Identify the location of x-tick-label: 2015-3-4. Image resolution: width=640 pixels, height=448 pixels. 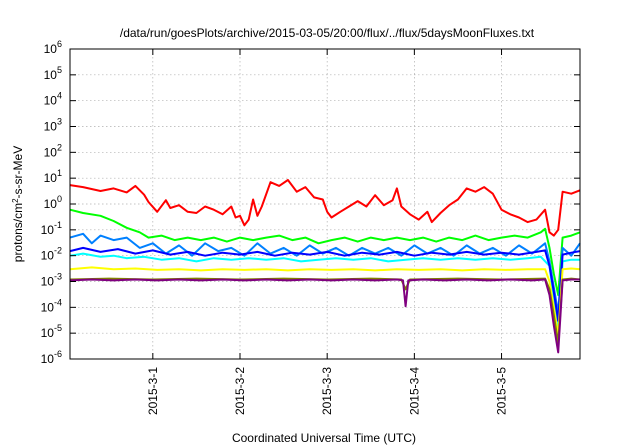
(414, 391).